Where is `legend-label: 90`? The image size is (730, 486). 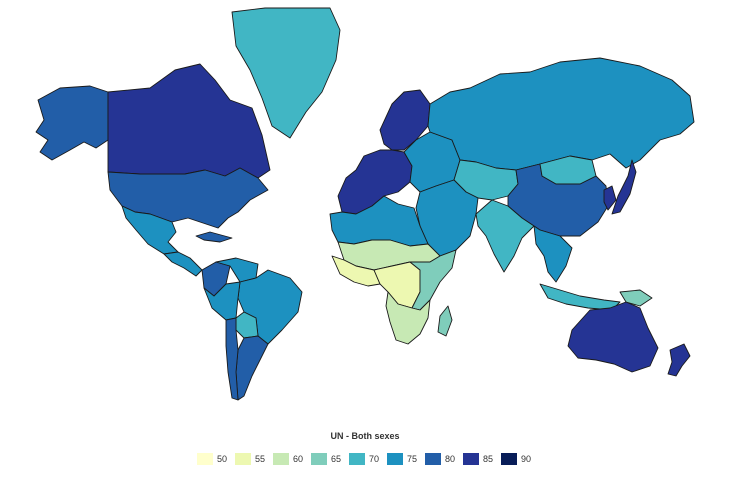
legend-label: 90 is located at coordinates (526, 459).